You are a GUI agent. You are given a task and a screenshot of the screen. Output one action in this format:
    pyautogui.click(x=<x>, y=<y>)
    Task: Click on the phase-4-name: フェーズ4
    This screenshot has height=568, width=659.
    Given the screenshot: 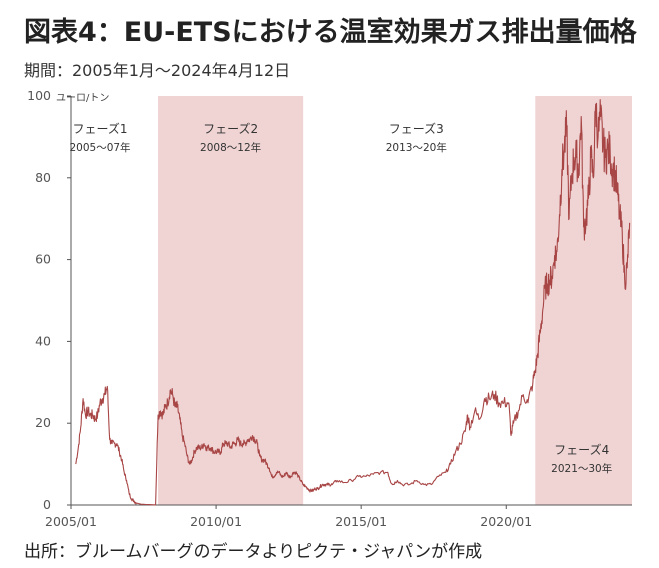 What is the action you would take?
    pyautogui.click(x=581, y=449)
    